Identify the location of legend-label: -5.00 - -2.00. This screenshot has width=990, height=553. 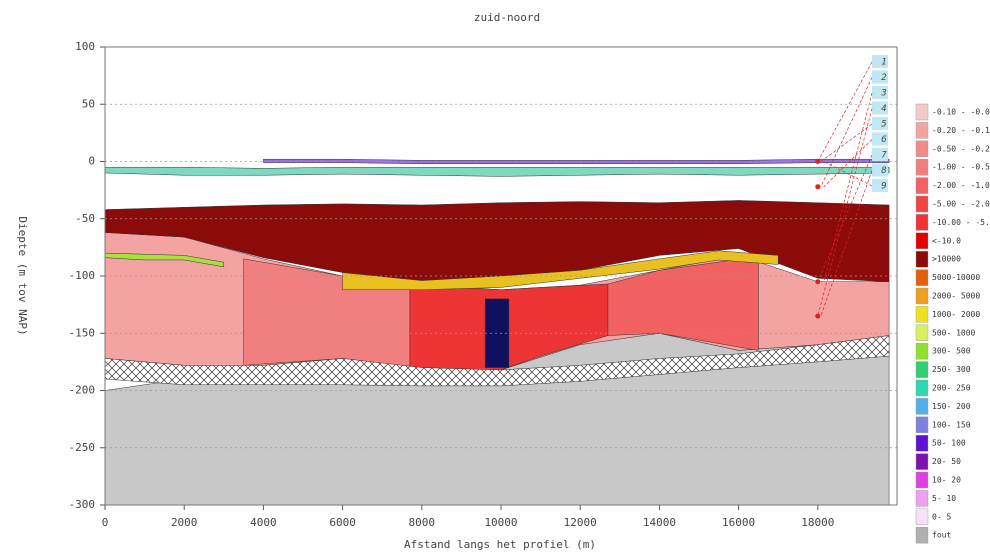
(961, 204).